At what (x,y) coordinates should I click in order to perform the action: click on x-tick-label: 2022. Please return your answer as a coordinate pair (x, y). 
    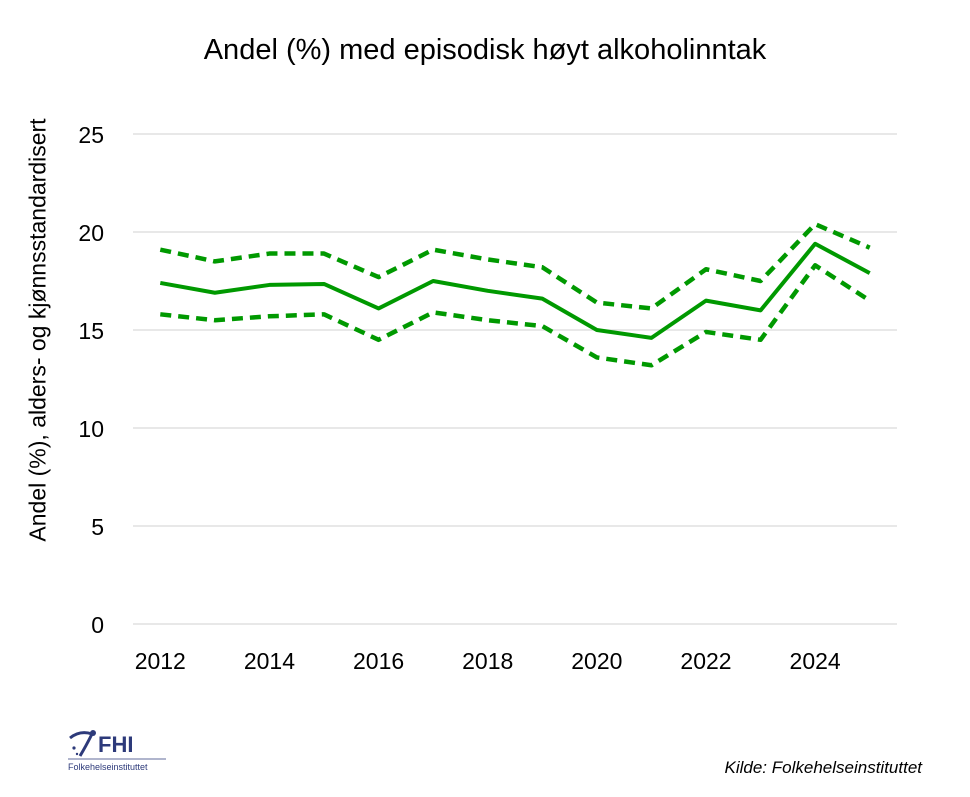
    Looking at the image, I should click on (705, 661).